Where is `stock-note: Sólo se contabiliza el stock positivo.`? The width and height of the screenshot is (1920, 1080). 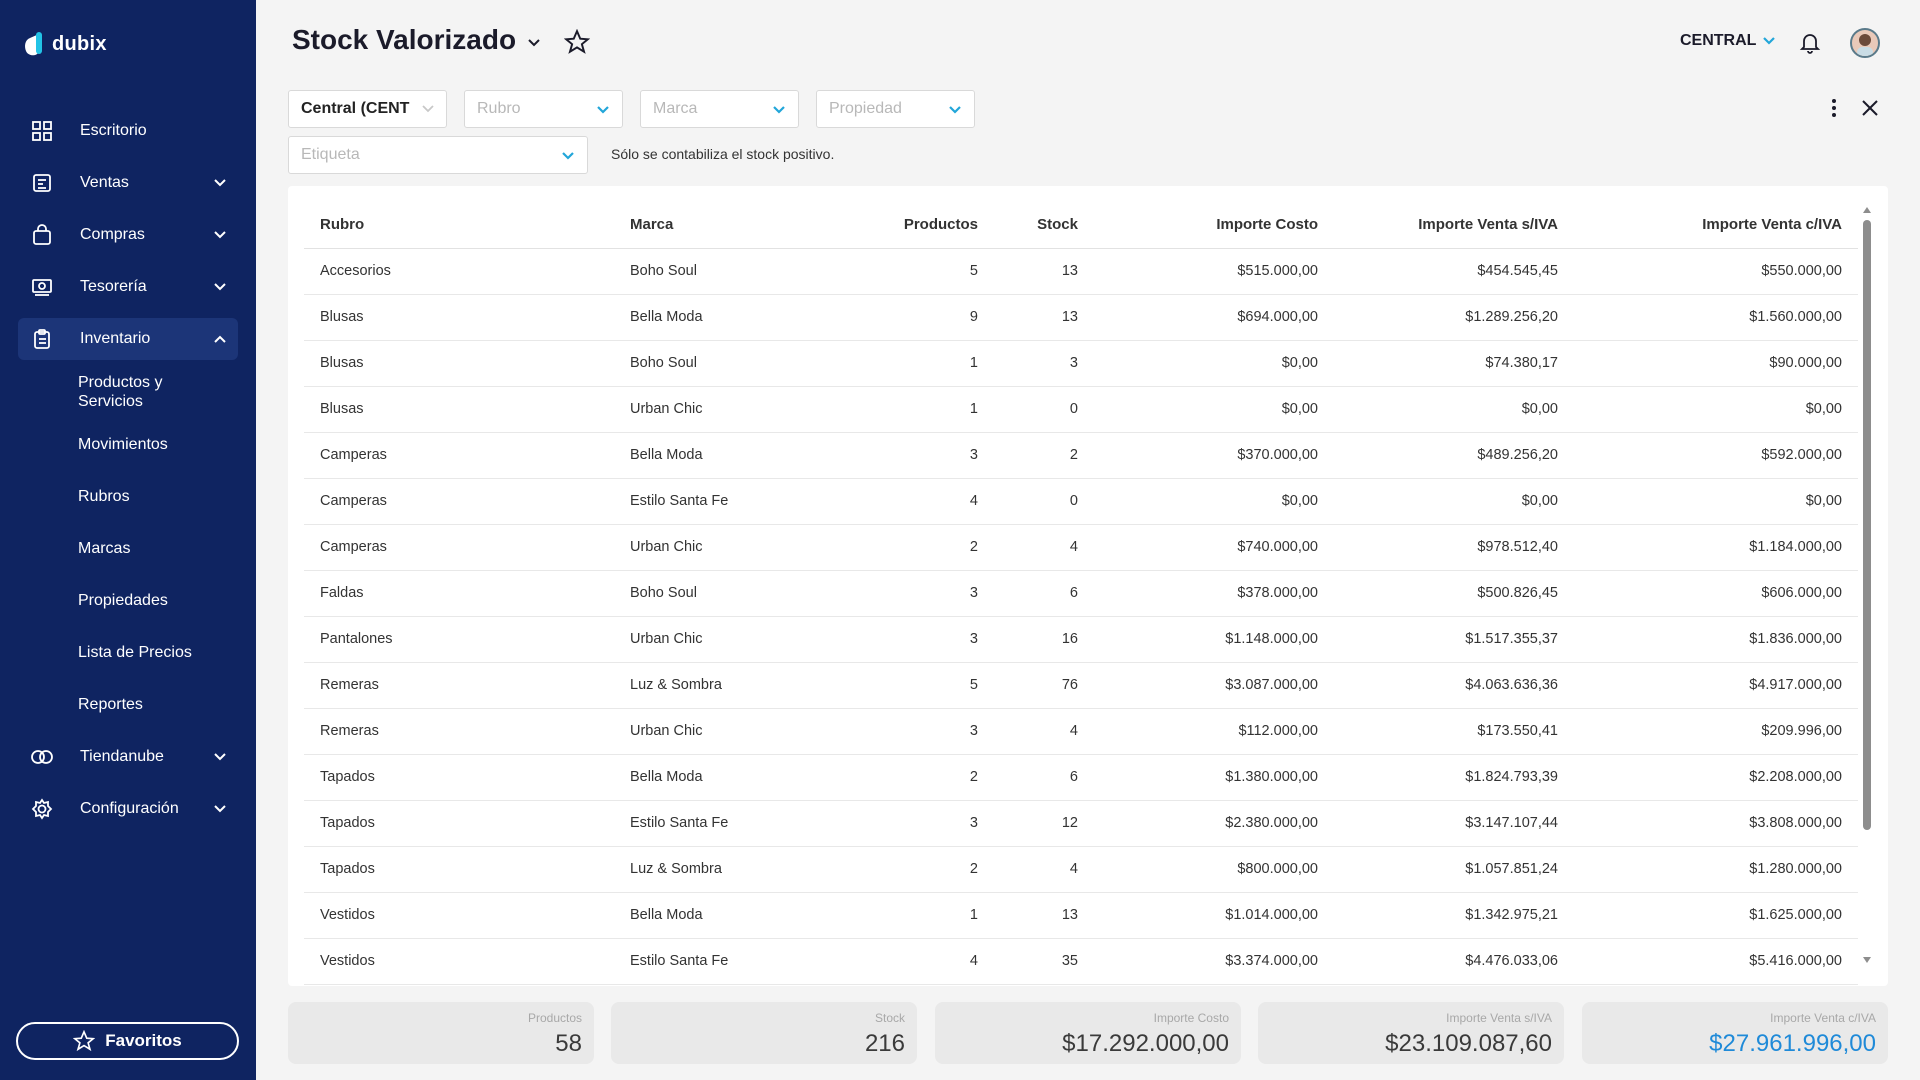 stock-note: Sólo se contabiliza el stock positivo. is located at coordinates (723, 154).